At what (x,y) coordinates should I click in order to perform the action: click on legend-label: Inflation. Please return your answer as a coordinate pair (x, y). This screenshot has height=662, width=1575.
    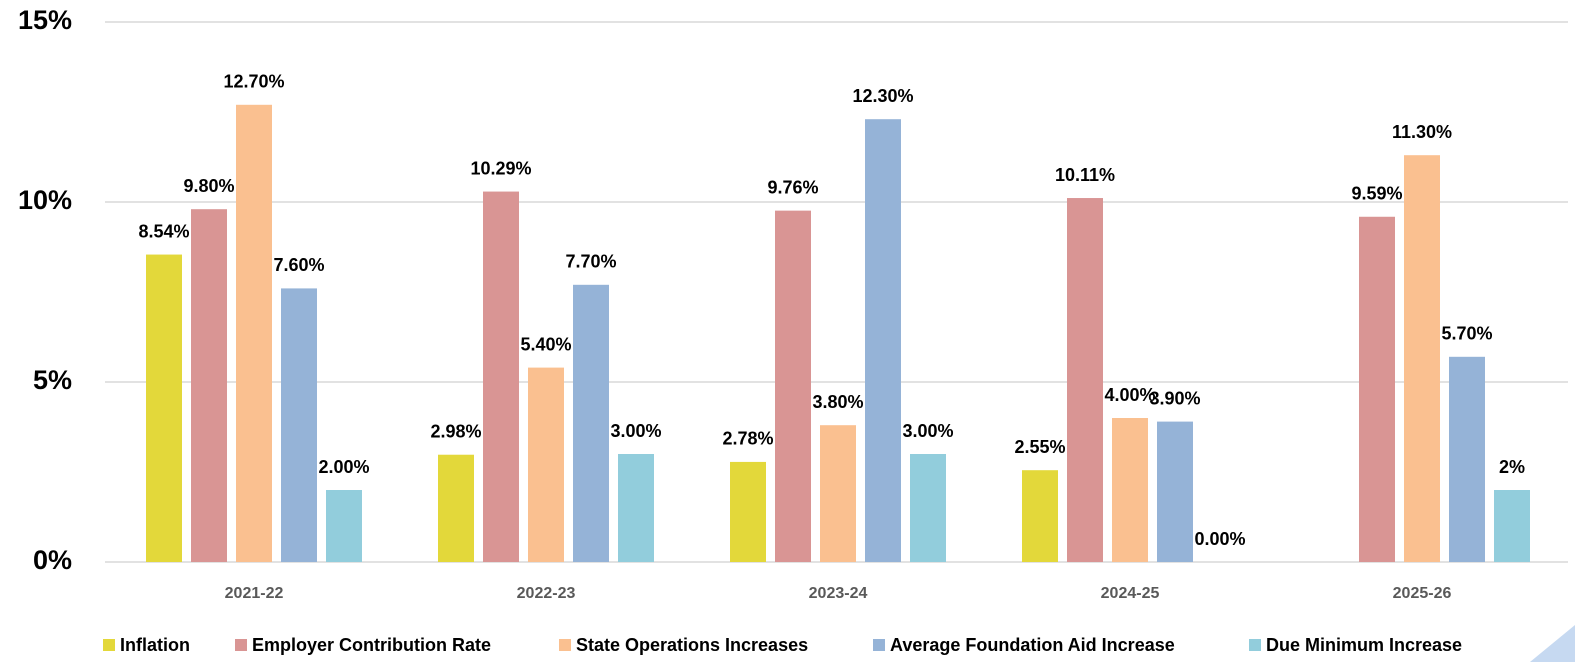
    Looking at the image, I should click on (155, 645).